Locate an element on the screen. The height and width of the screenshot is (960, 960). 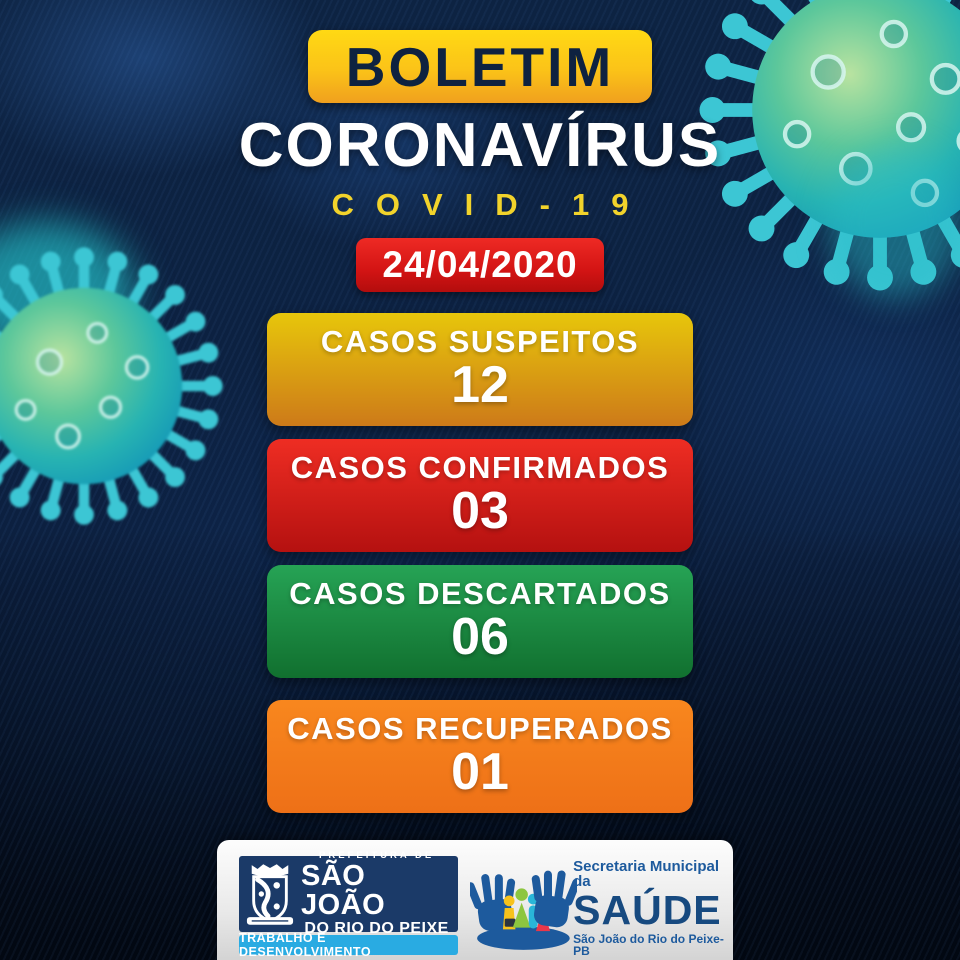
prefeitura-name: SÃO JOÃO is located at coordinates (343, 891).